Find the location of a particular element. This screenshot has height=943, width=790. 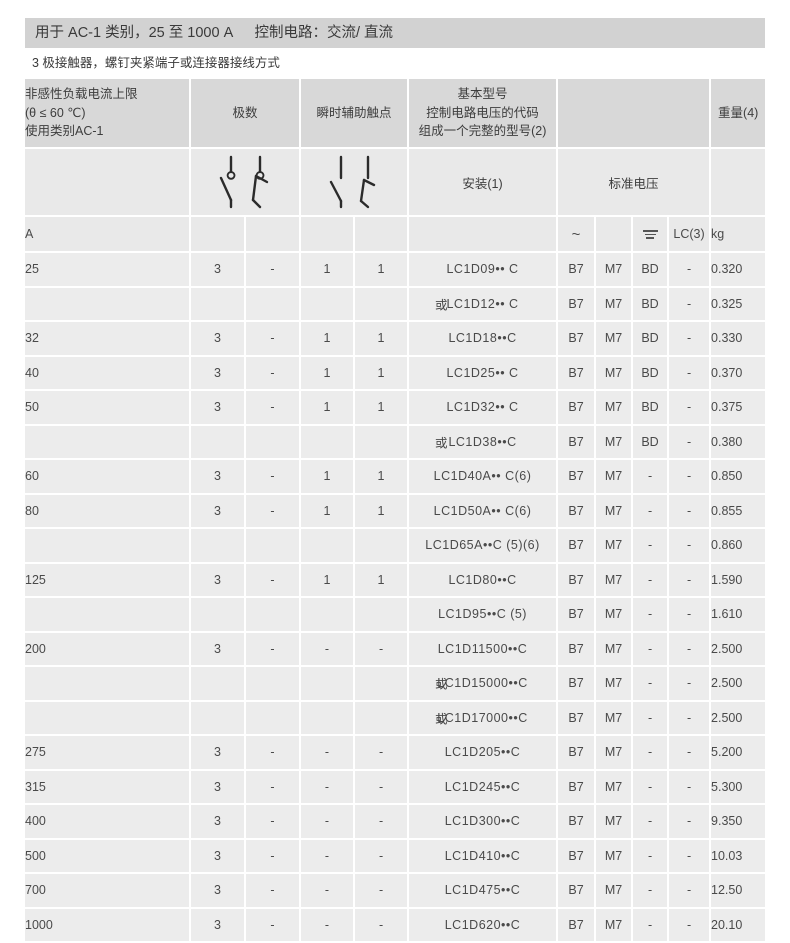

header-poles: 极数 is located at coordinates (246, 114).